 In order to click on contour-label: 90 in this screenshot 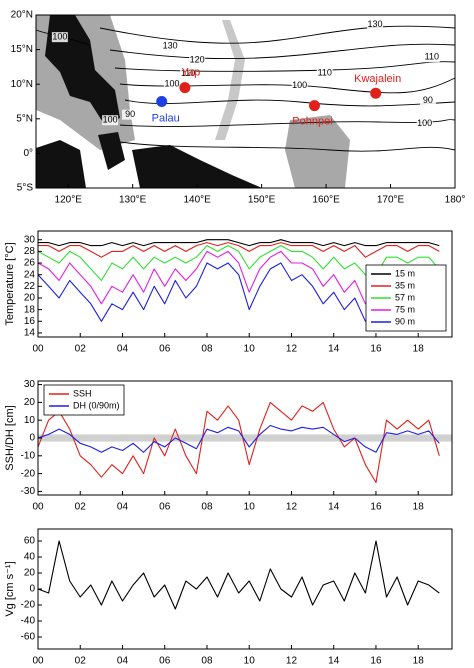, I will do `click(428, 100)`.